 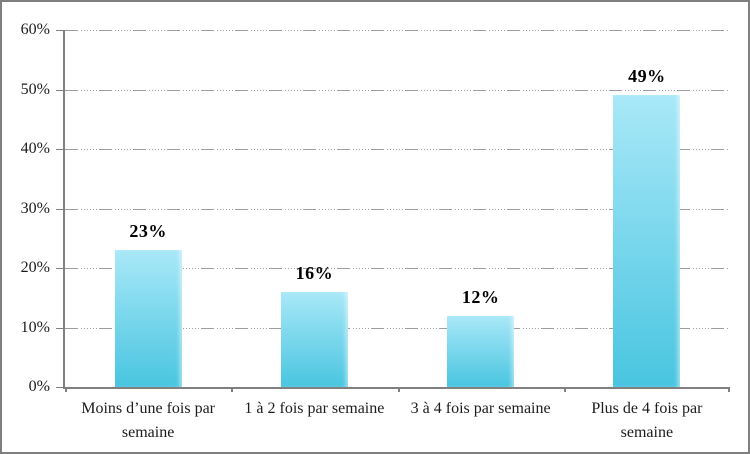 What do you see at coordinates (314, 408) in the screenshot?
I see `x-axis-category-label: 1 à 2 fois par semaine` at bounding box center [314, 408].